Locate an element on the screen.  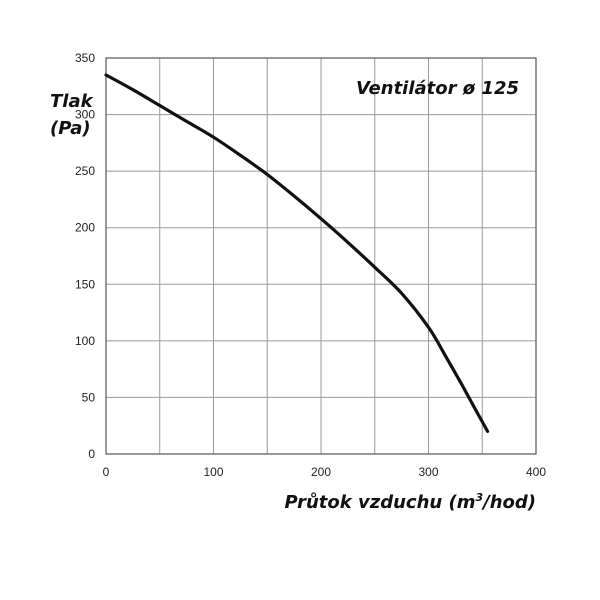
x-axis-ticks: 0 100 200 300 400 is located at coordinates (325, 472).